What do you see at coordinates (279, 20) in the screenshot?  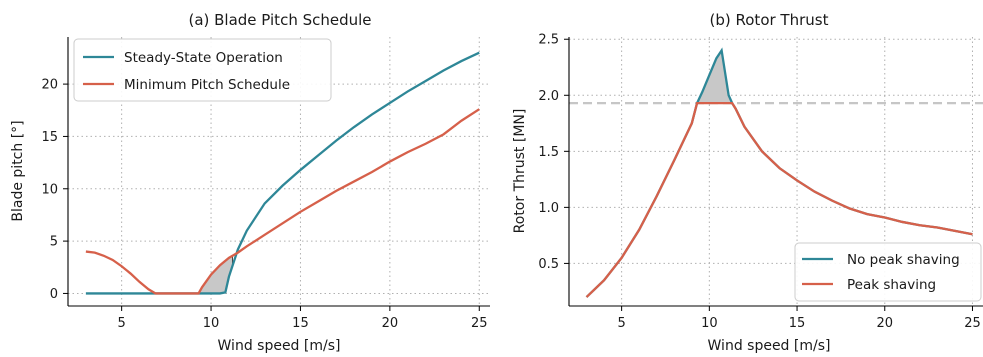 I see `panel-a-title: (a) Blade Pitch Schedule` at bounding box center [279, 20].